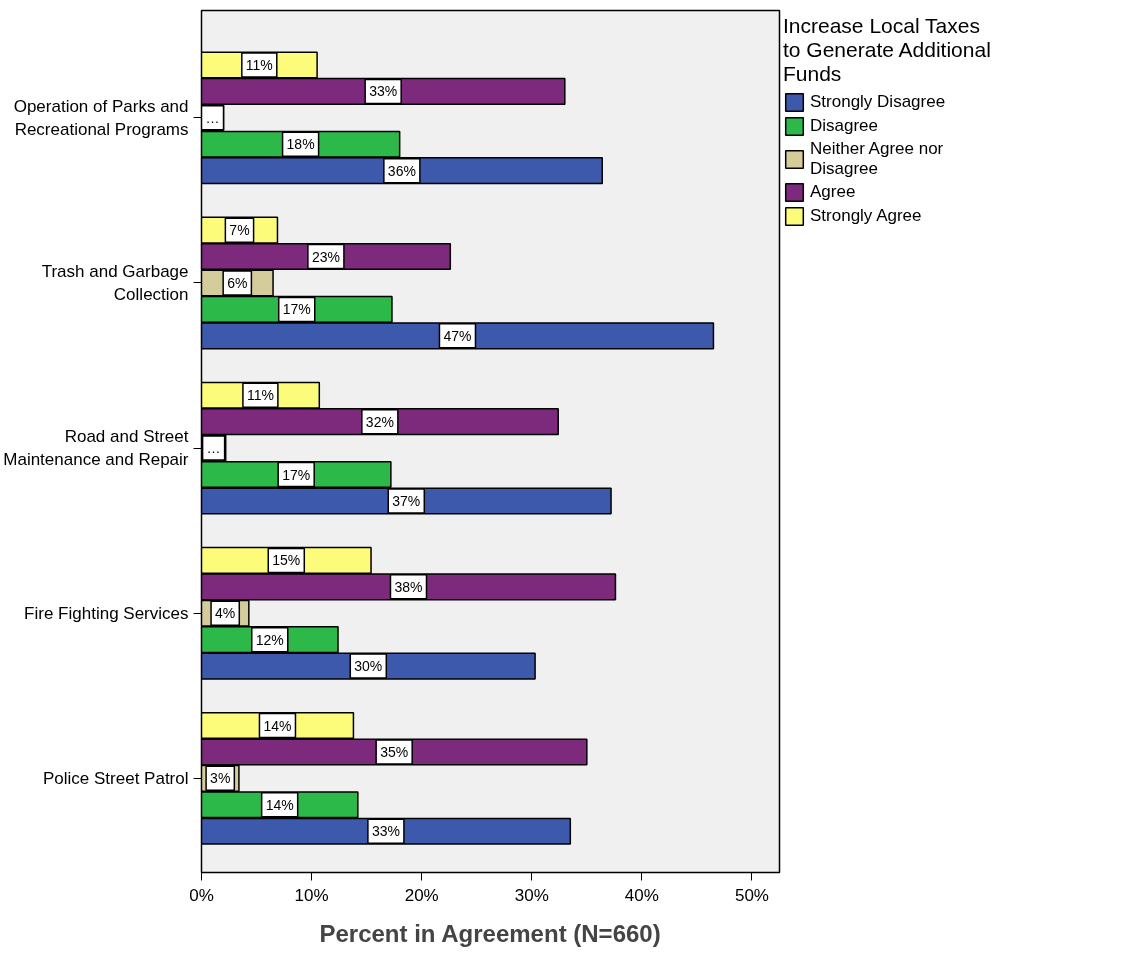 This screenshot has width=1131, height=957. I want to click on data-label: 4%, so click(225, 613).